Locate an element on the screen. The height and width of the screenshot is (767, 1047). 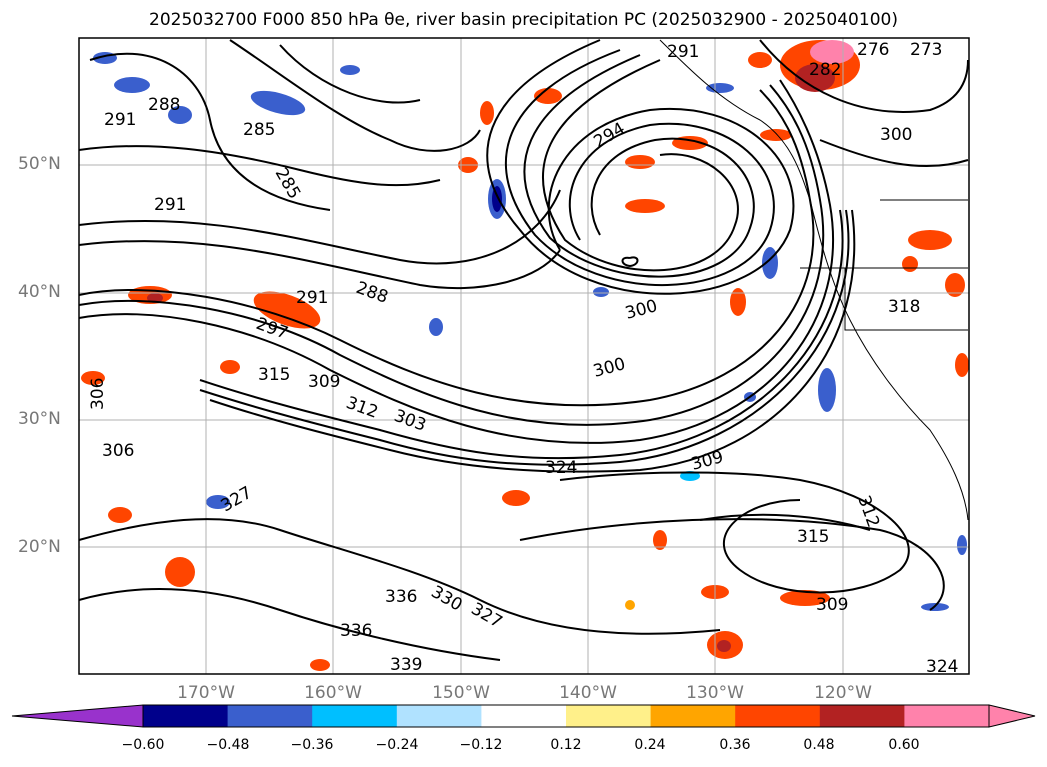
contour-label: 318 is located at coordinates (904, 307).